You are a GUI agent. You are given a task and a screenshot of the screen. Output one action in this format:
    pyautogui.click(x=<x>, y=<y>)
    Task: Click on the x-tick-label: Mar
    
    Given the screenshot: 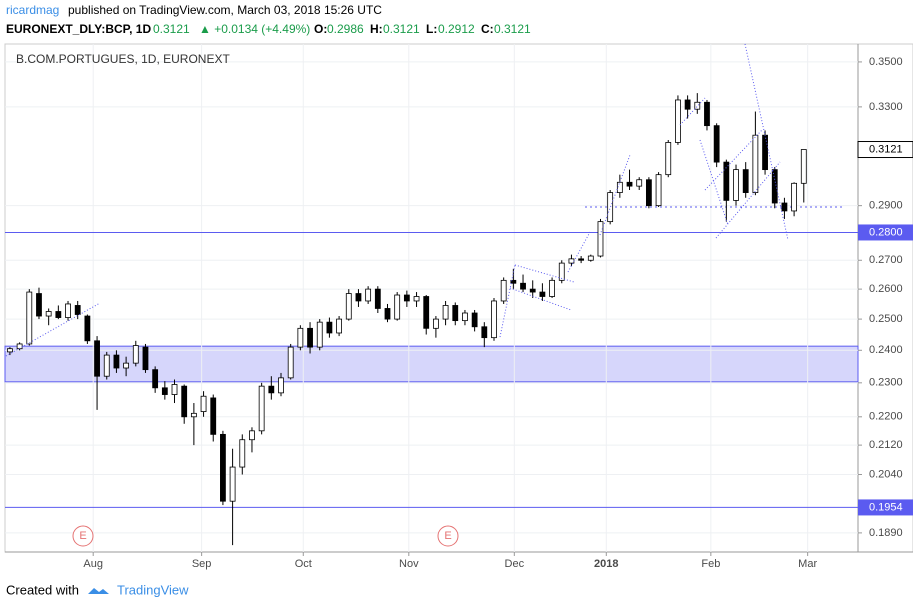 What is the action you would take?
    pyautogui.click(x=807, y=564)
    